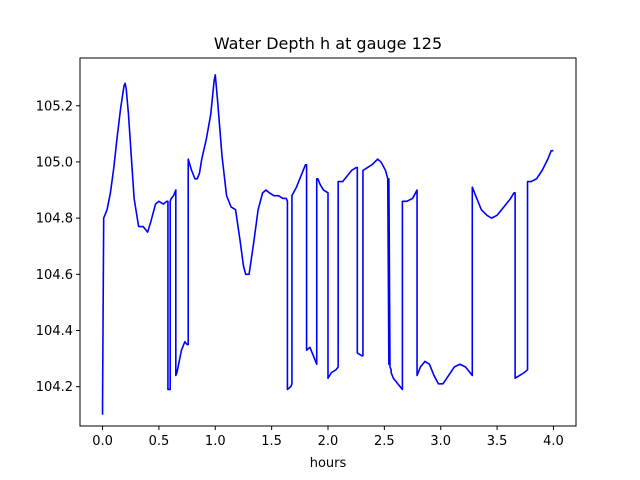  I want to click on x-tick-label: 2.0, so click(328, 441).